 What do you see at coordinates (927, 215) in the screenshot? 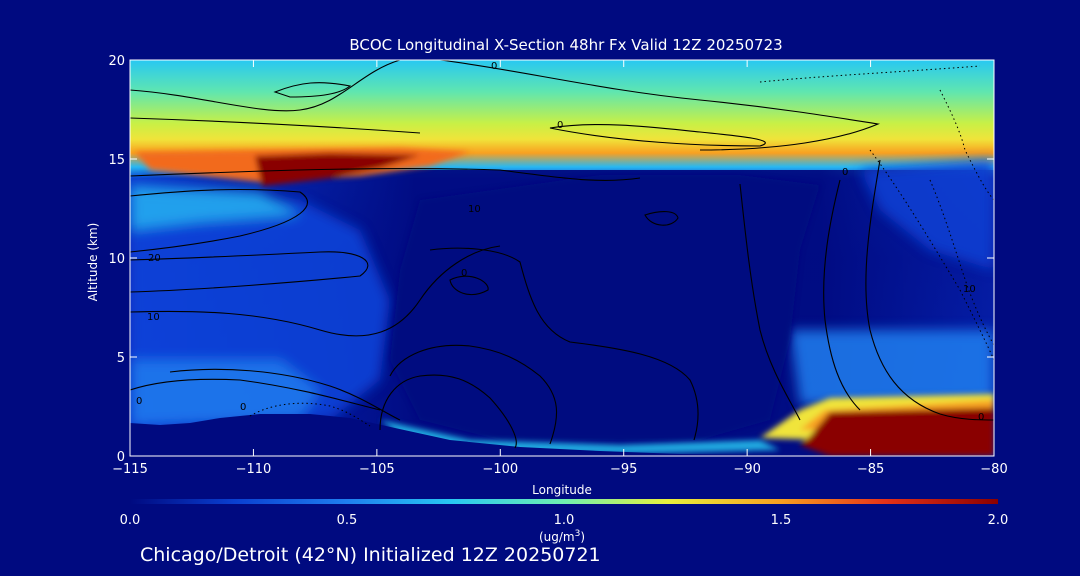
I see `field-eastern-upper` at bounding box center [927, 215].